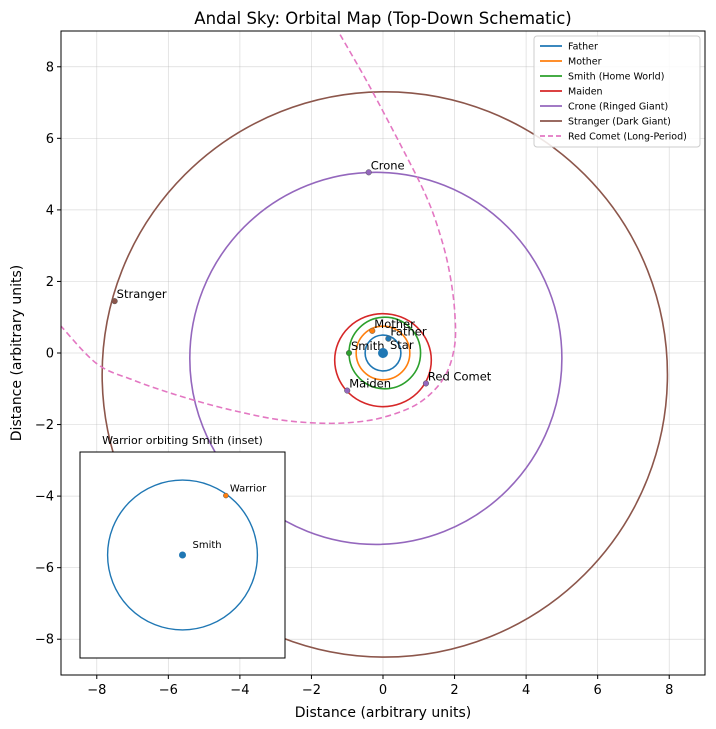 The width and height of the screenshot is (716, 729). I want to click on orbit-mother, so click(383, 353).